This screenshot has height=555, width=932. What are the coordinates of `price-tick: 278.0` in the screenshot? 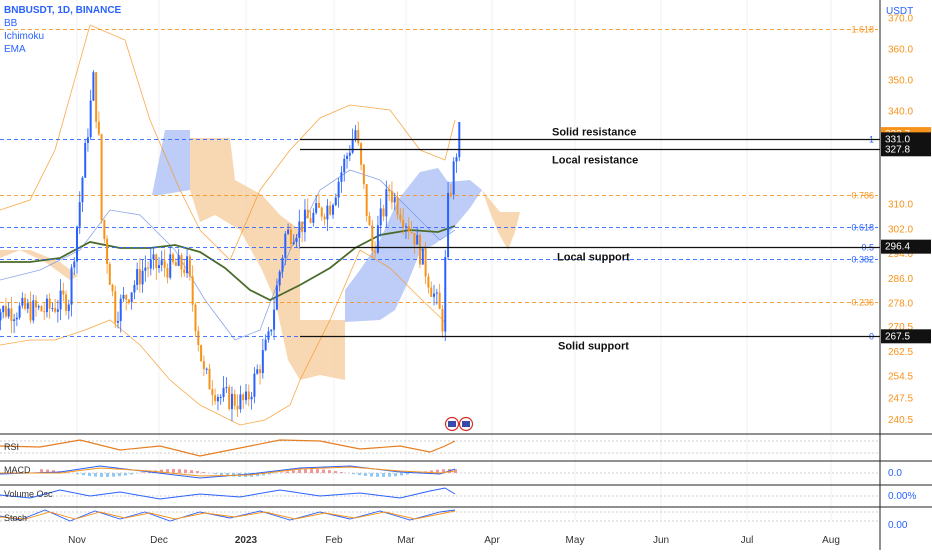 It's located at (900, 304).